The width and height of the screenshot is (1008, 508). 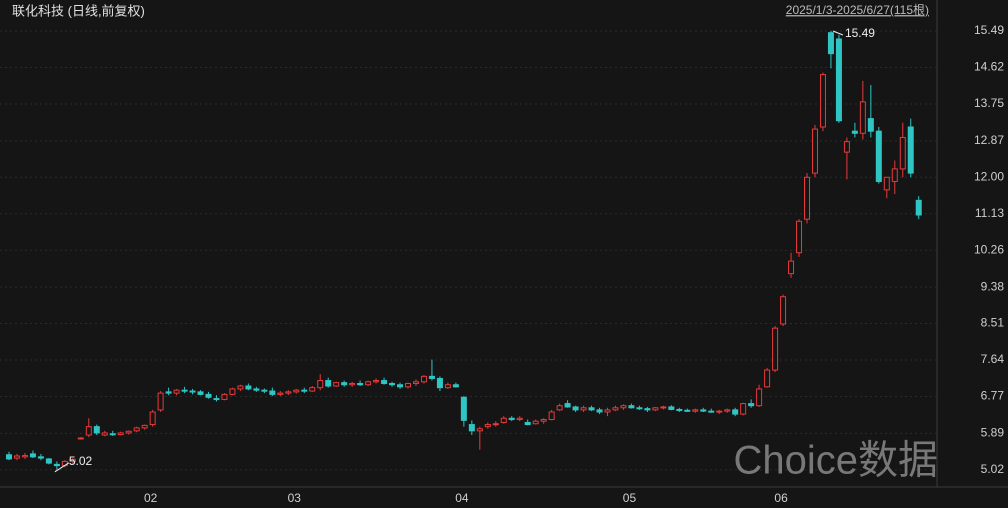 What do you see at coordinates (989, 176) in the screenshot?
I see `y-tick-label: 12.00` at bounding box center [989, 176].